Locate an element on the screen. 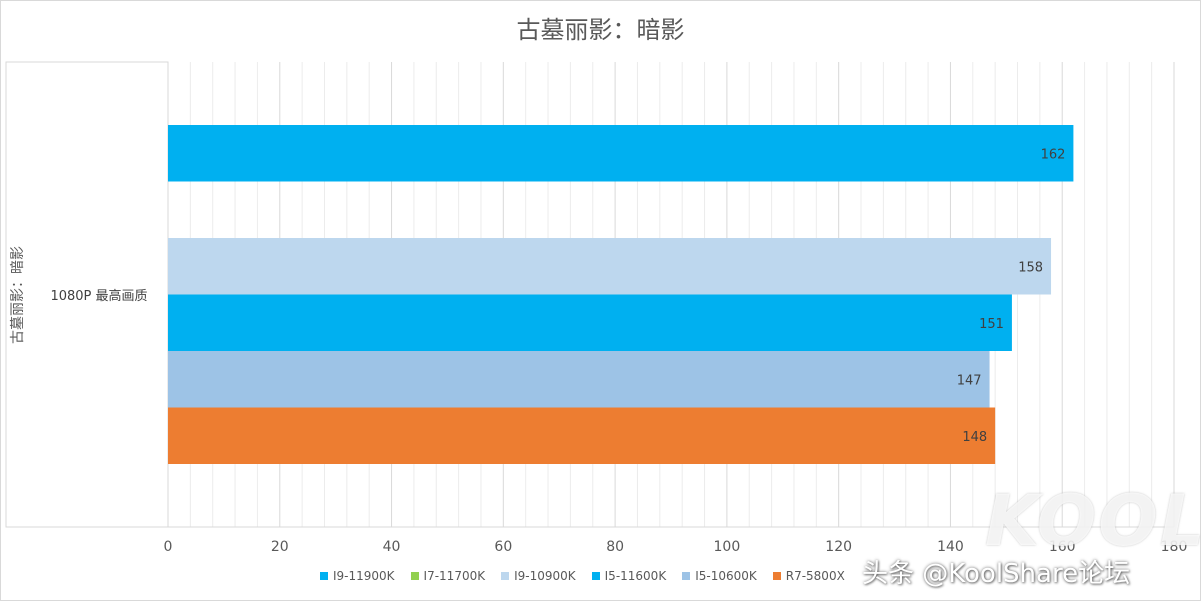 Image resolution: width=1201 pixels, height=601 pixels. watermark-logo: KOOL is located at coordinates (1093, 521).